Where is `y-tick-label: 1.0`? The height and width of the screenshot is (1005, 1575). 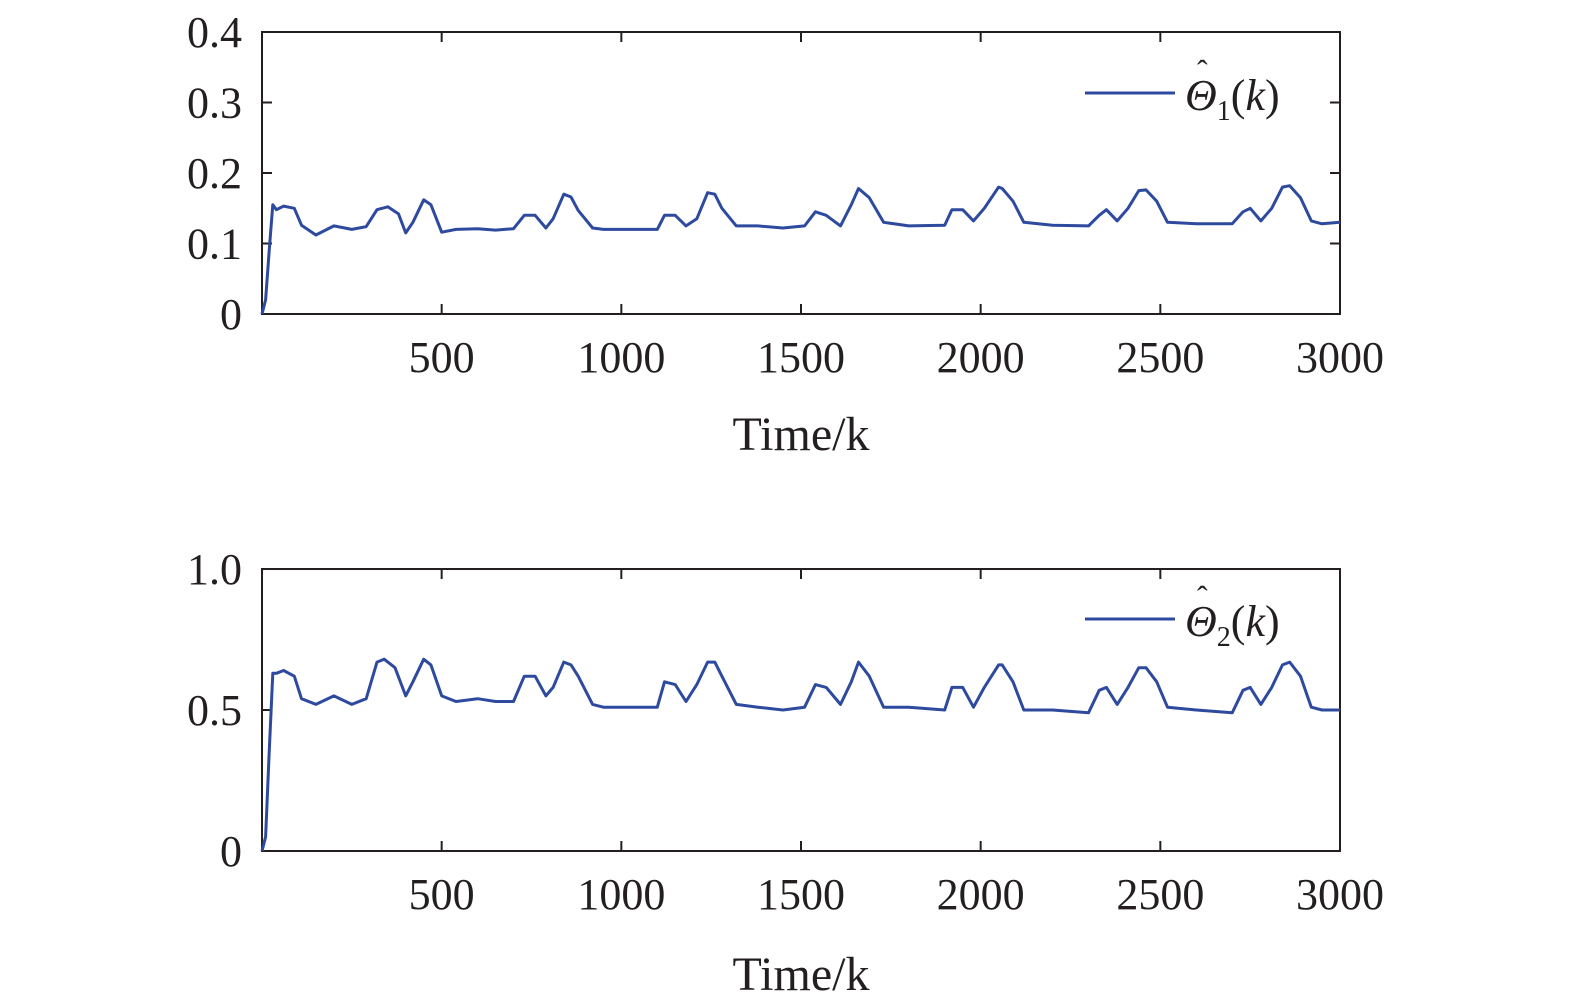
y-tick-label: 1.0 is located at coordinates (214, 569).